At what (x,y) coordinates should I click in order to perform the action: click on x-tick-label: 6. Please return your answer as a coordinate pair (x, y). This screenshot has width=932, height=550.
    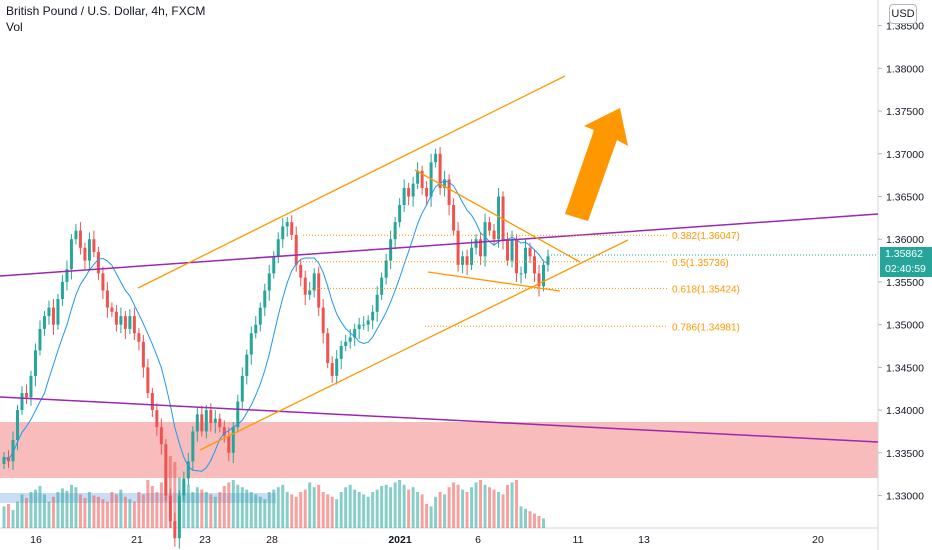
    Looking at the image, I should click on (478, 540).